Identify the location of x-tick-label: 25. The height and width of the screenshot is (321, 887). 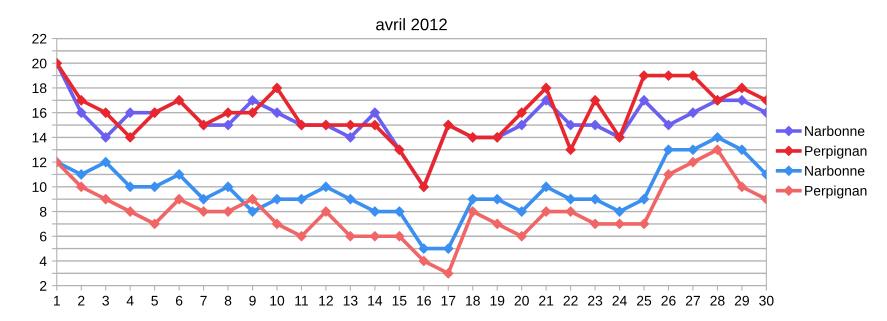
(644, 301).